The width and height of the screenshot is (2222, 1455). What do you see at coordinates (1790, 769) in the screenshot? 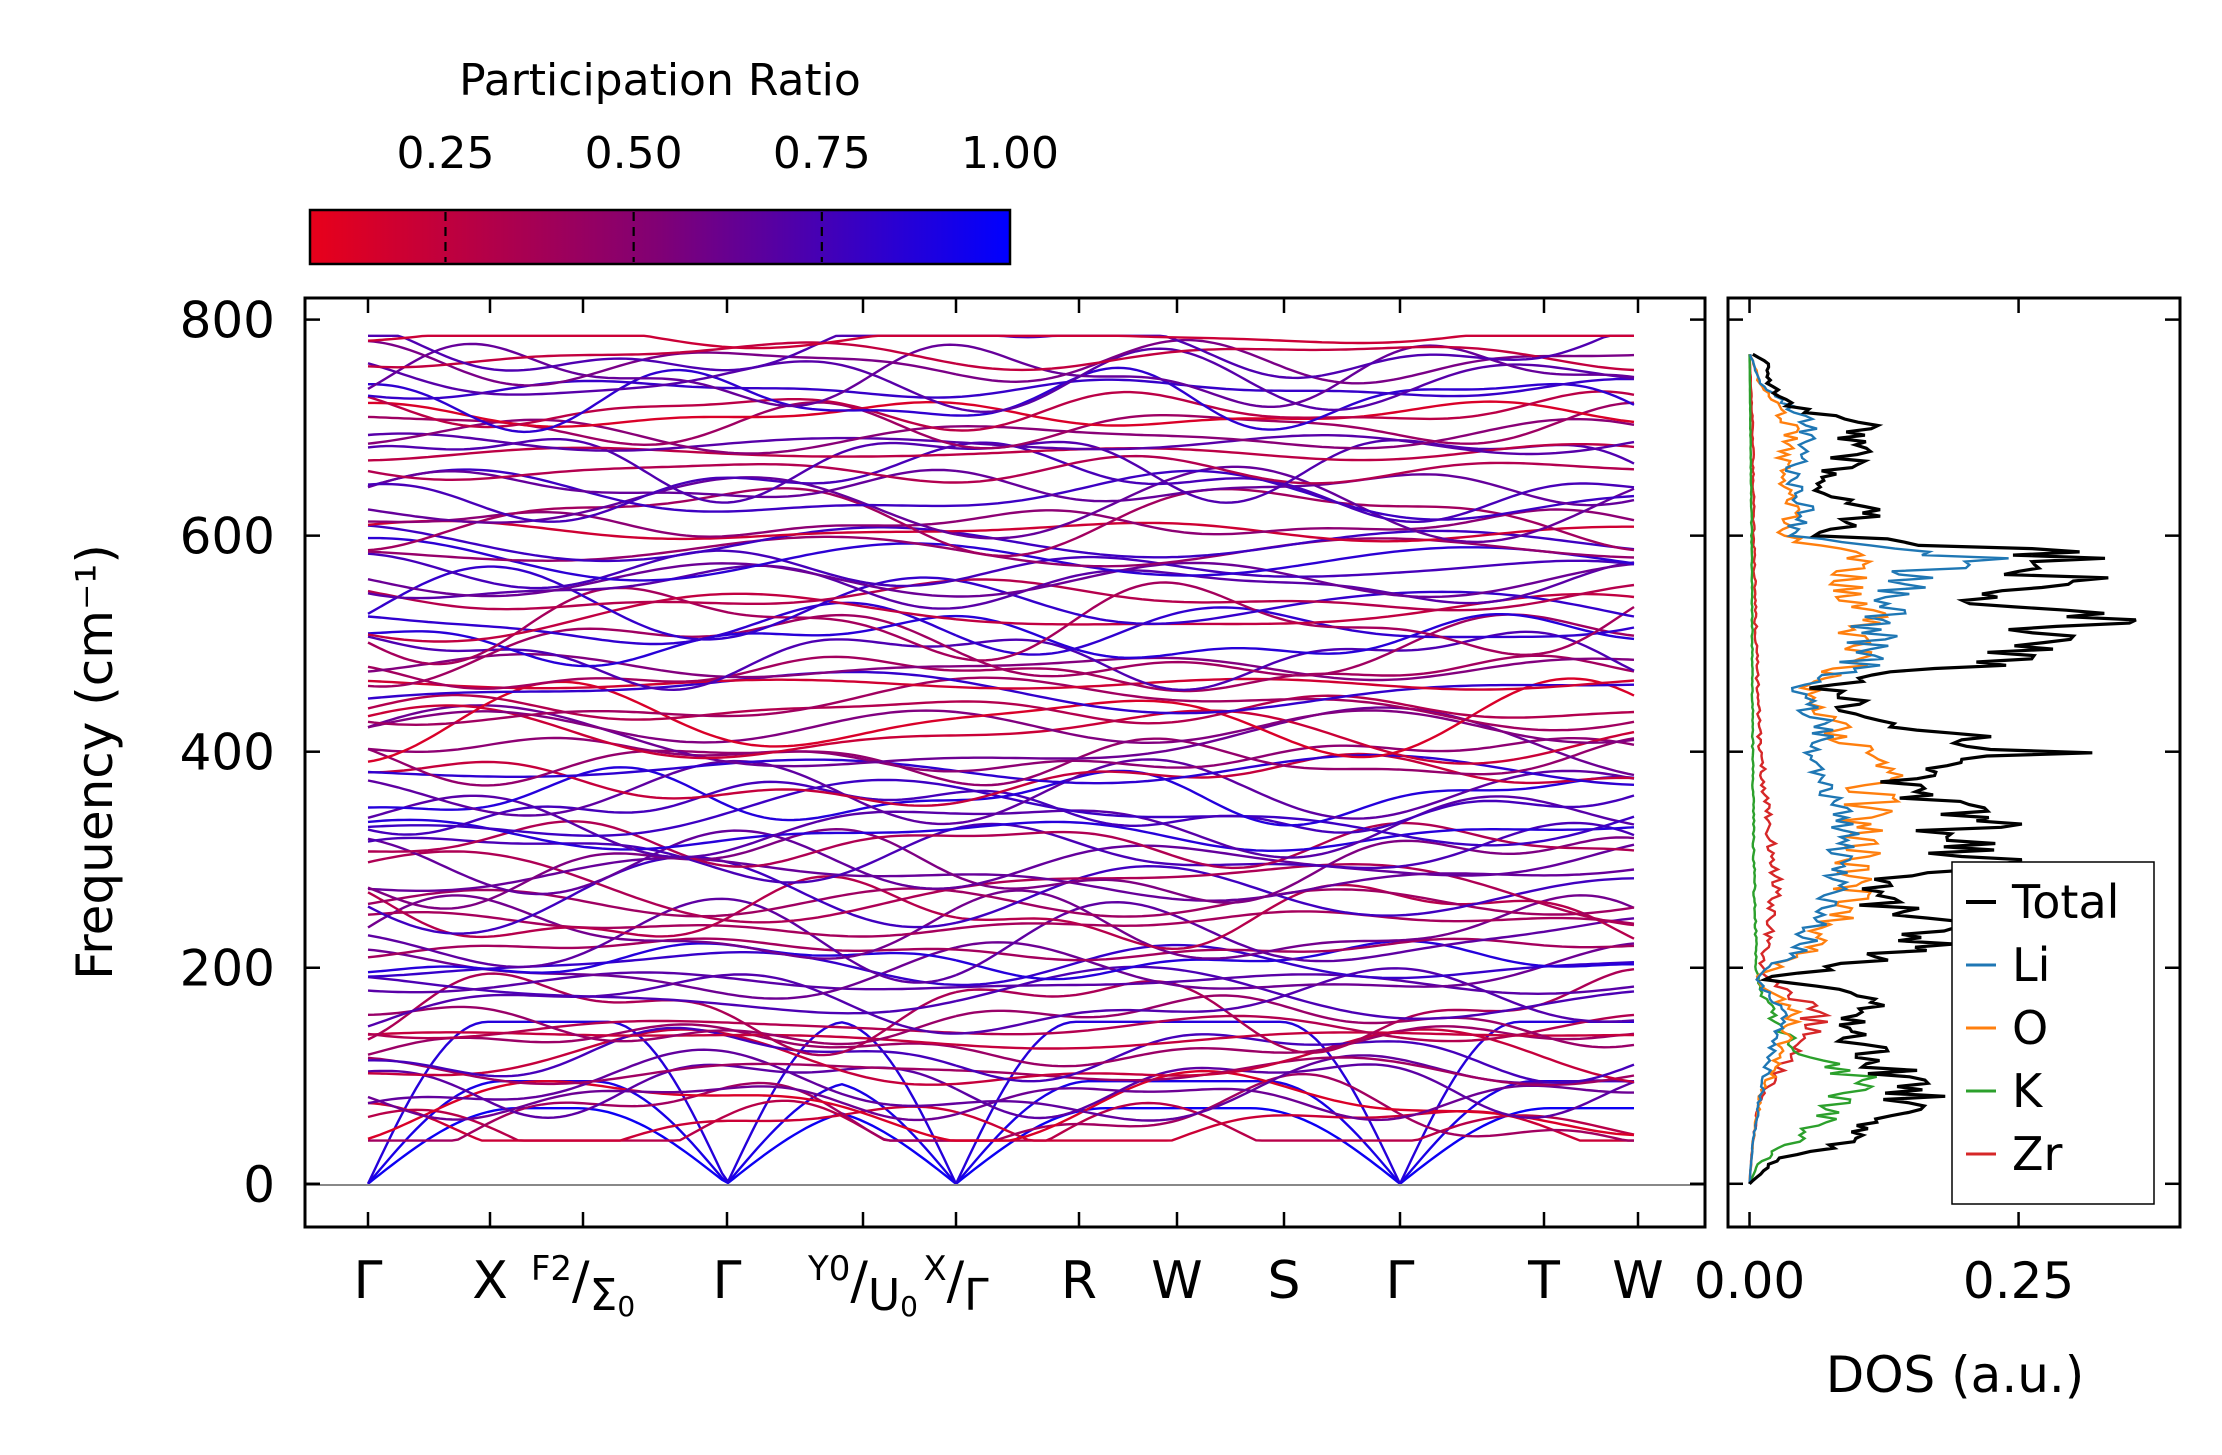
I see `dos-curve-zr` at bounding box center [1790, 769].